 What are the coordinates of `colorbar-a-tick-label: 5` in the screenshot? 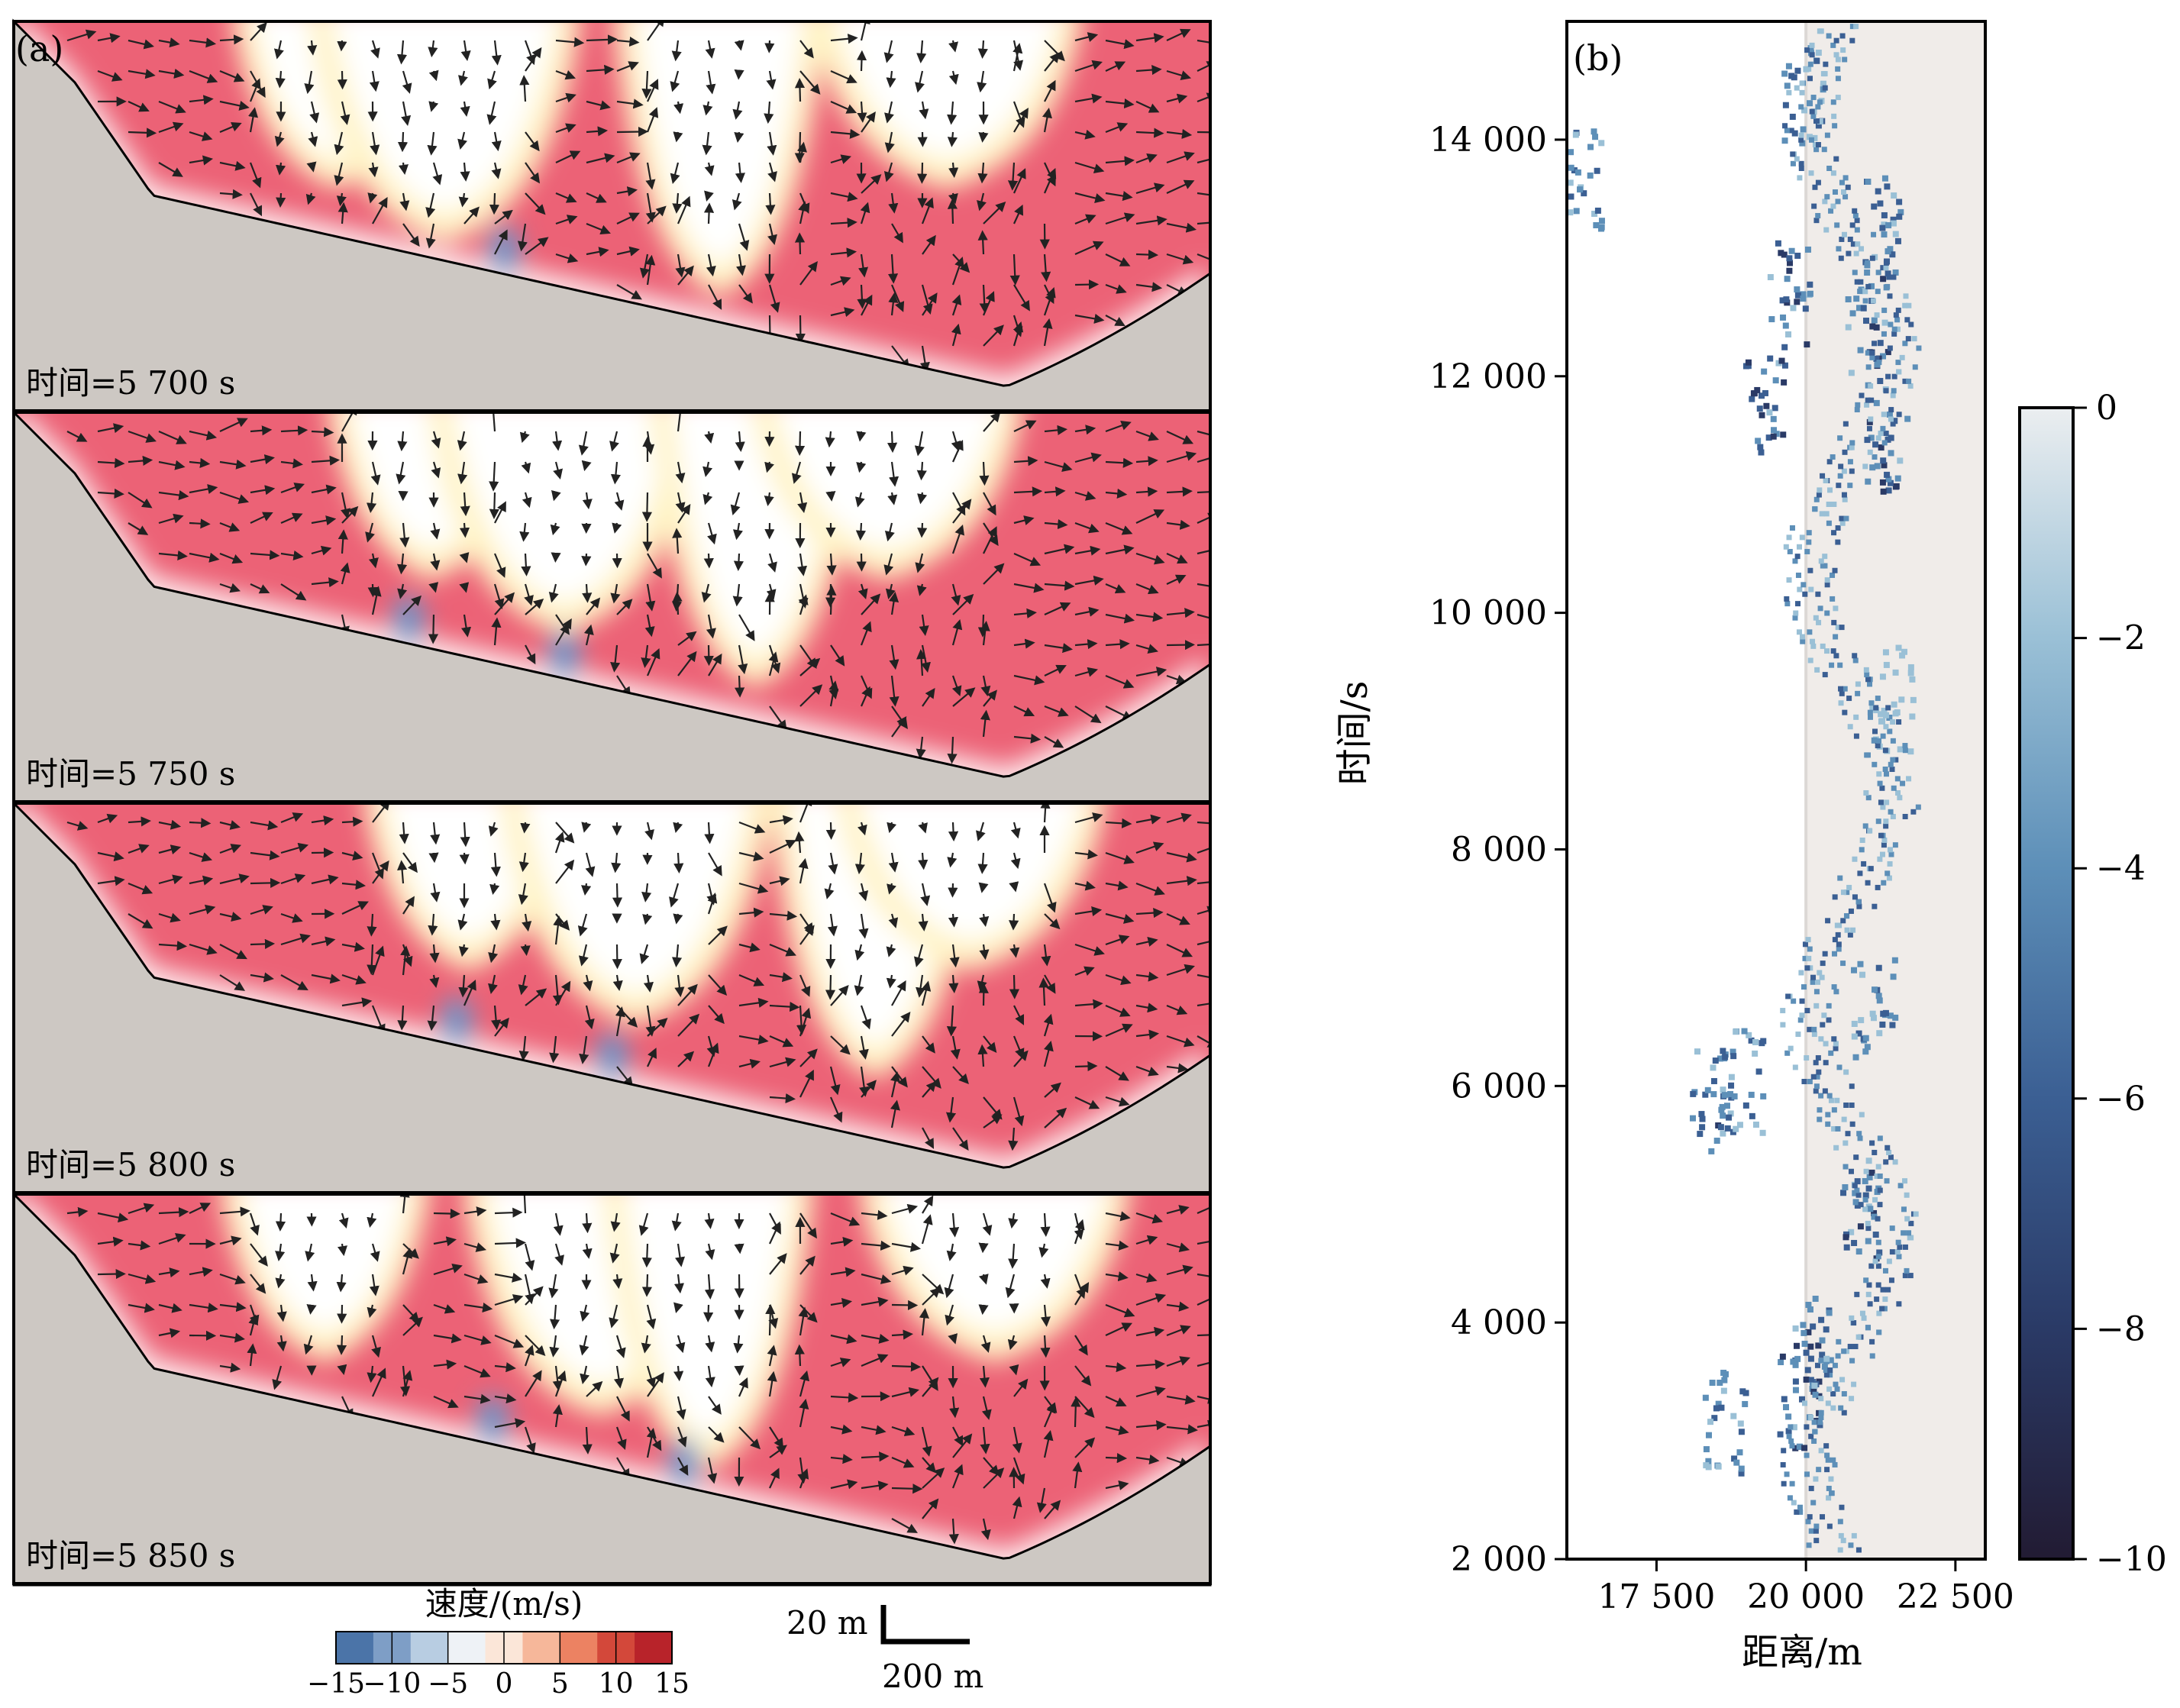 It's located at (560, 1684).